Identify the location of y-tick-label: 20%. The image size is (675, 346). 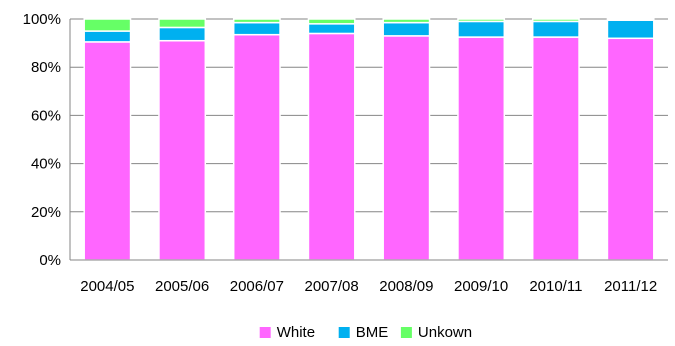
(46, 212).